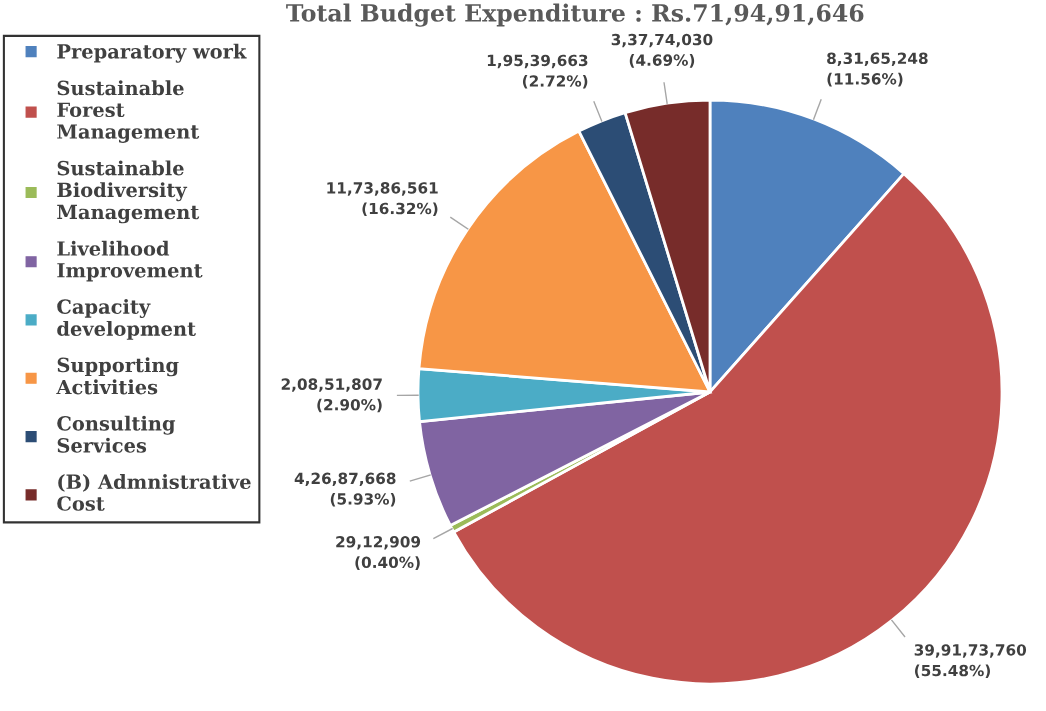  What do you see at coordinates (382, 199) in the screenshot?
I see `data-label: 11,73,86,561 (16.32%)` at bounding box center [382, 199].